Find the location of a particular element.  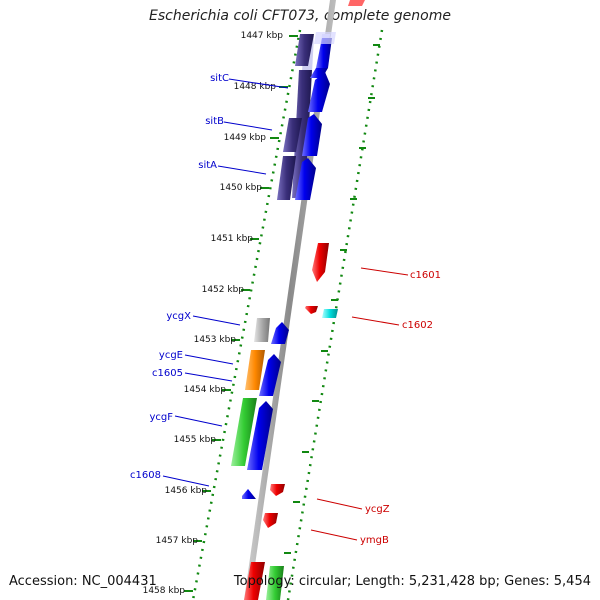

operon-features is located at coordinates (295, 117).